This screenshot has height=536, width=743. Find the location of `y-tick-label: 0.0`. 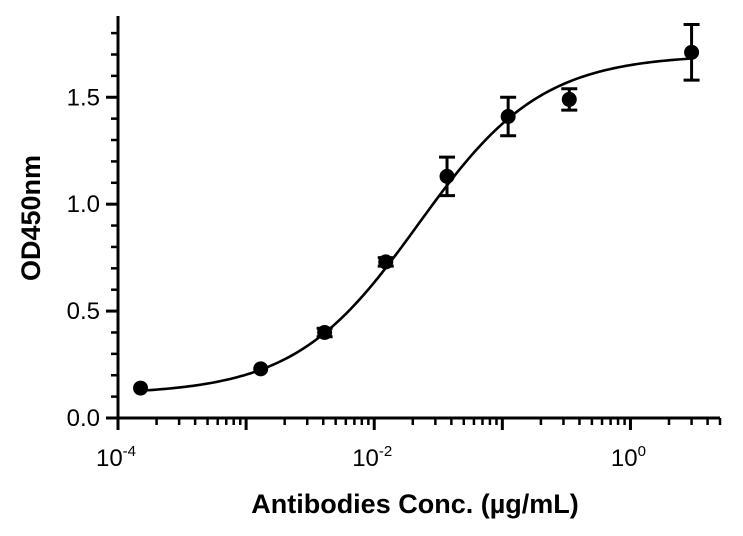

y-tick-label: 0.0 is located at coordinates (83, 418).